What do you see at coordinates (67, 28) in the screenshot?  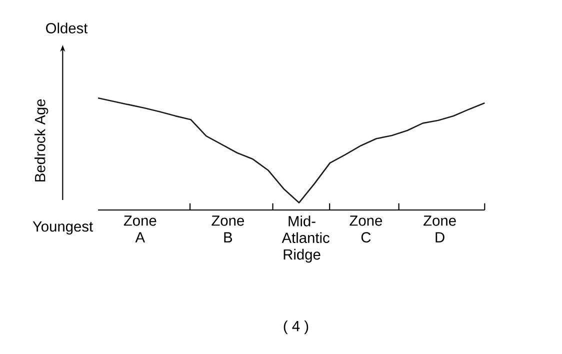 I see `text: Oldest` at bounding box center [67, 28].